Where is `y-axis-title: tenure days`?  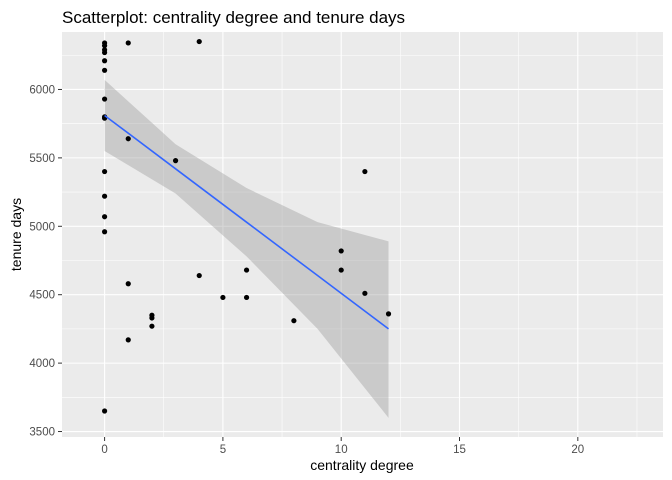
y-axis-title: tenure days is located at coordinates (16, 234).